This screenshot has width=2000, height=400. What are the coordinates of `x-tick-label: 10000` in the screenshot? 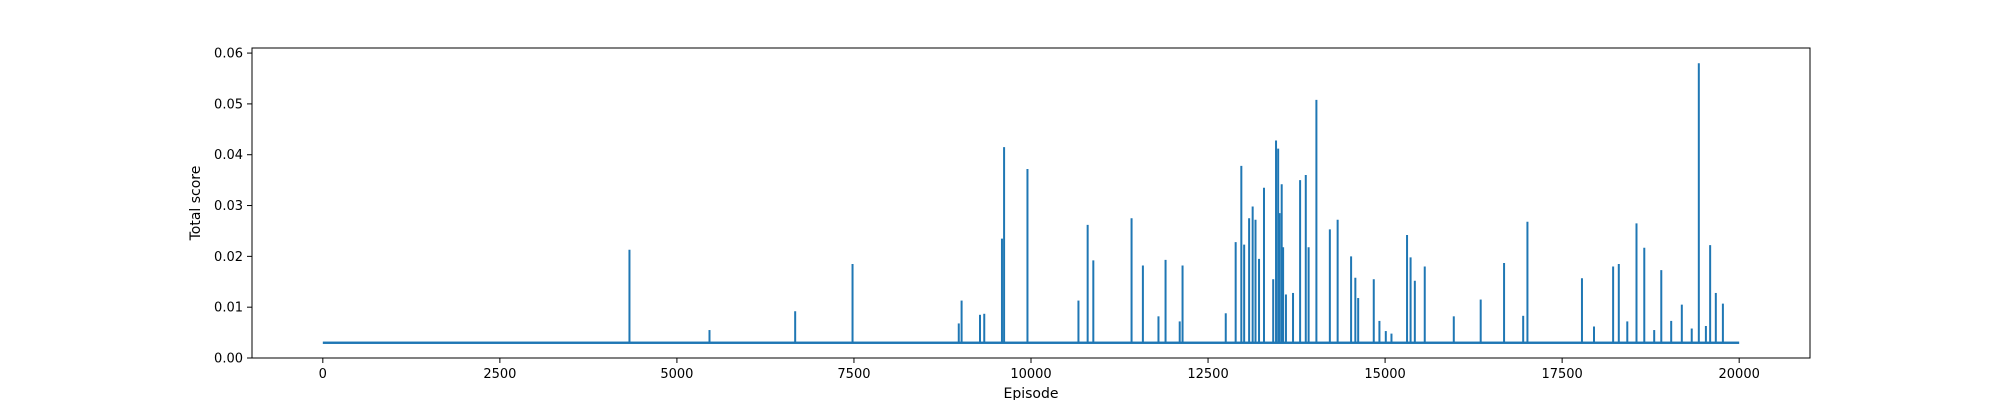 It's located at (1030, 374).